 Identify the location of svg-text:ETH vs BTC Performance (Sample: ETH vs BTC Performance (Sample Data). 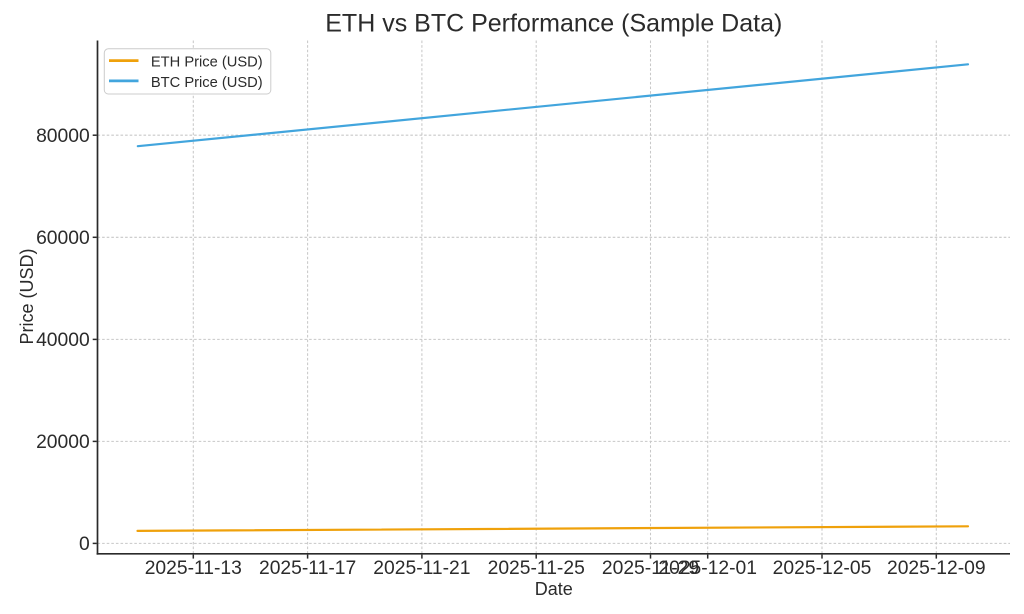
(553, 24).